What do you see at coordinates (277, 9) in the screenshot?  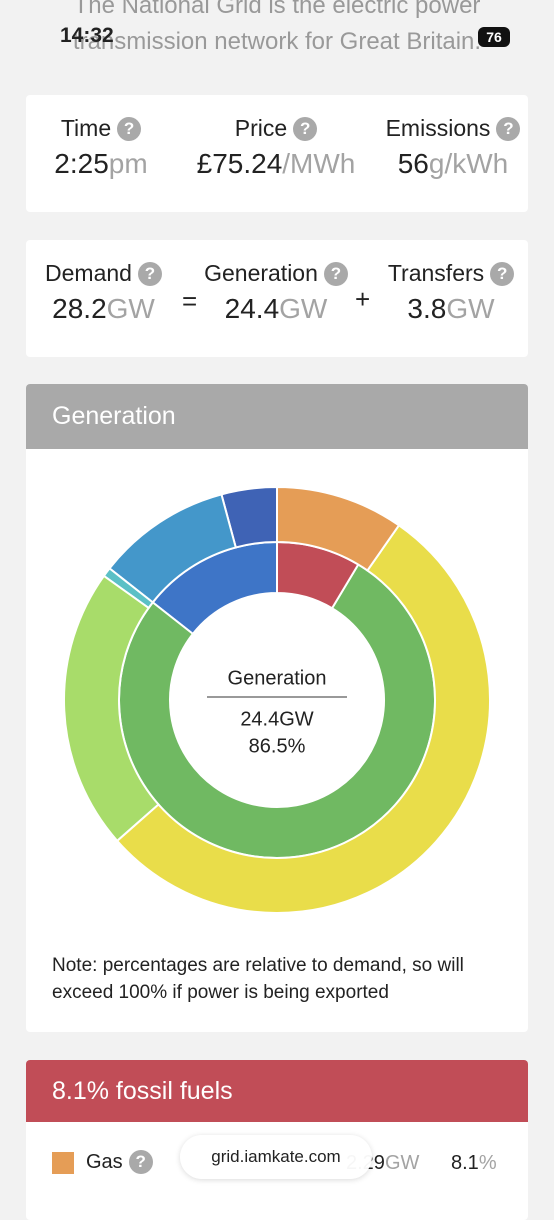 I see `intro-line: The National Grid is the electric power` at bounding box center [277, 9].